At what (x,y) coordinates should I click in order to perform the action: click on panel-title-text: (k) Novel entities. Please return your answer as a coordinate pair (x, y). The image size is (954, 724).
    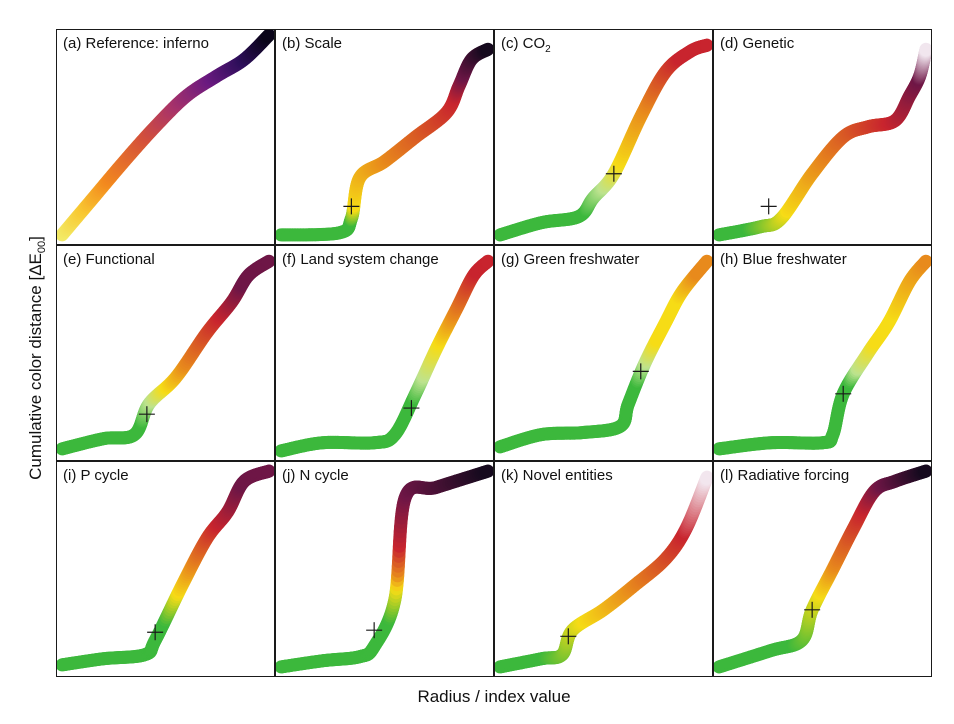
    Looking at the image, I should click on (557, 475).